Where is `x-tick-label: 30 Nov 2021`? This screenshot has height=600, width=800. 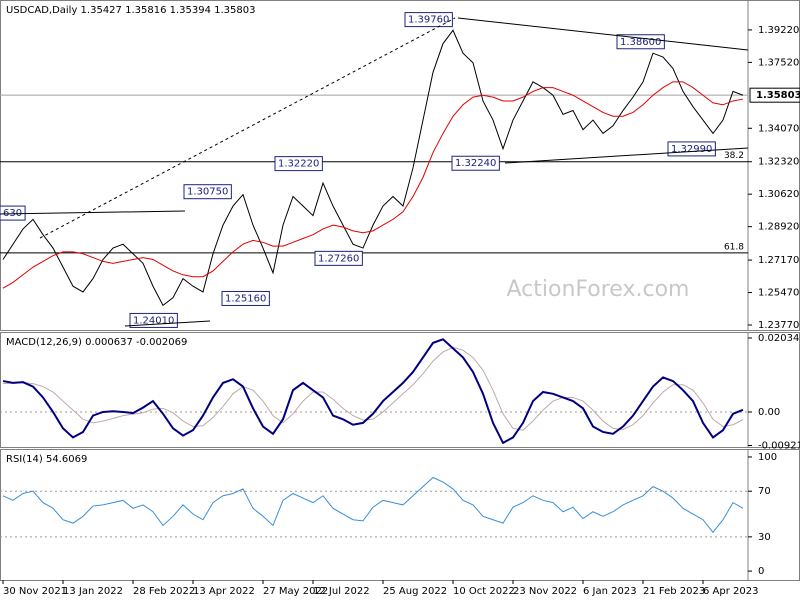
x-tick-label: 30 Nov 2021 is located at coordinates (35, 591).